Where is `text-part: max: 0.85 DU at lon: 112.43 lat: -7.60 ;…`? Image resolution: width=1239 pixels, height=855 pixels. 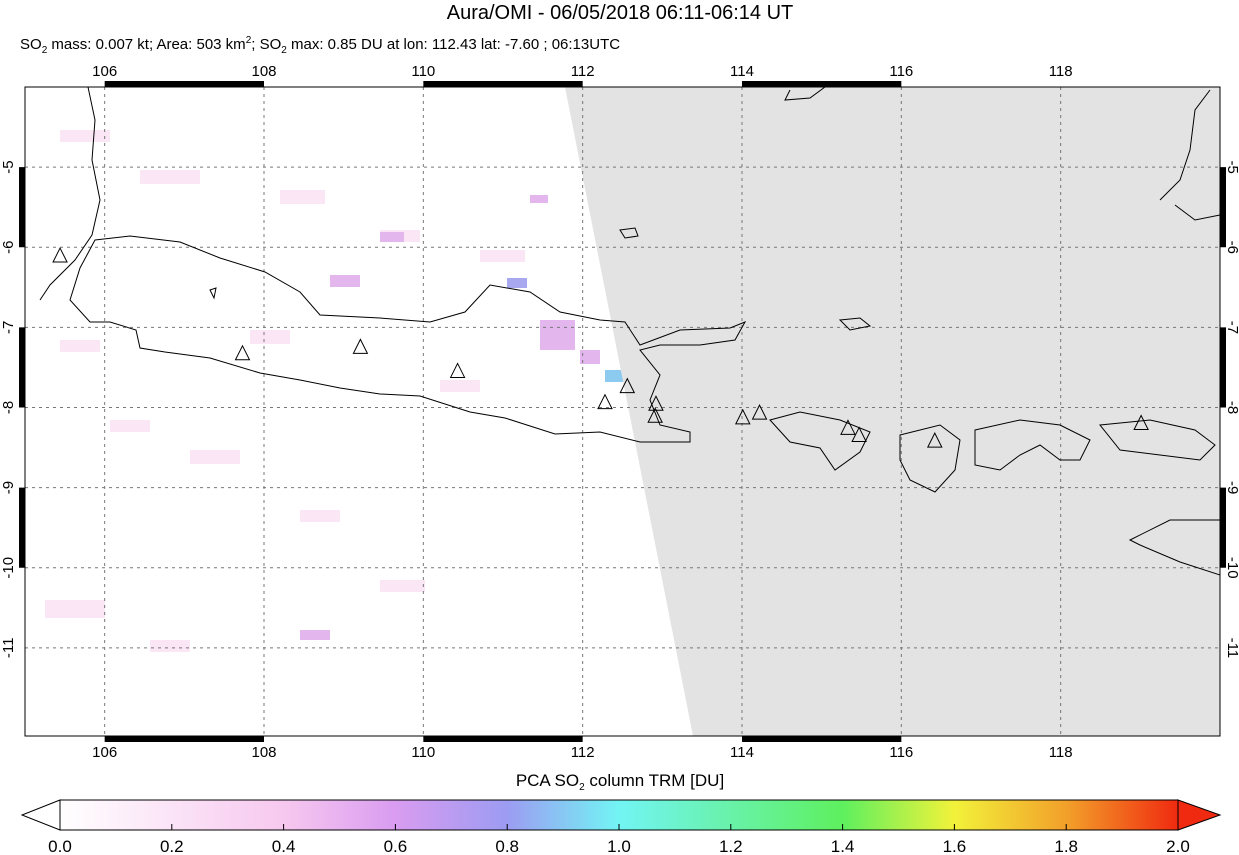
text-part: max: 0.85 DU at lon: 112.43 lat: -7.60 ;… is located at coordinates (453, 44).